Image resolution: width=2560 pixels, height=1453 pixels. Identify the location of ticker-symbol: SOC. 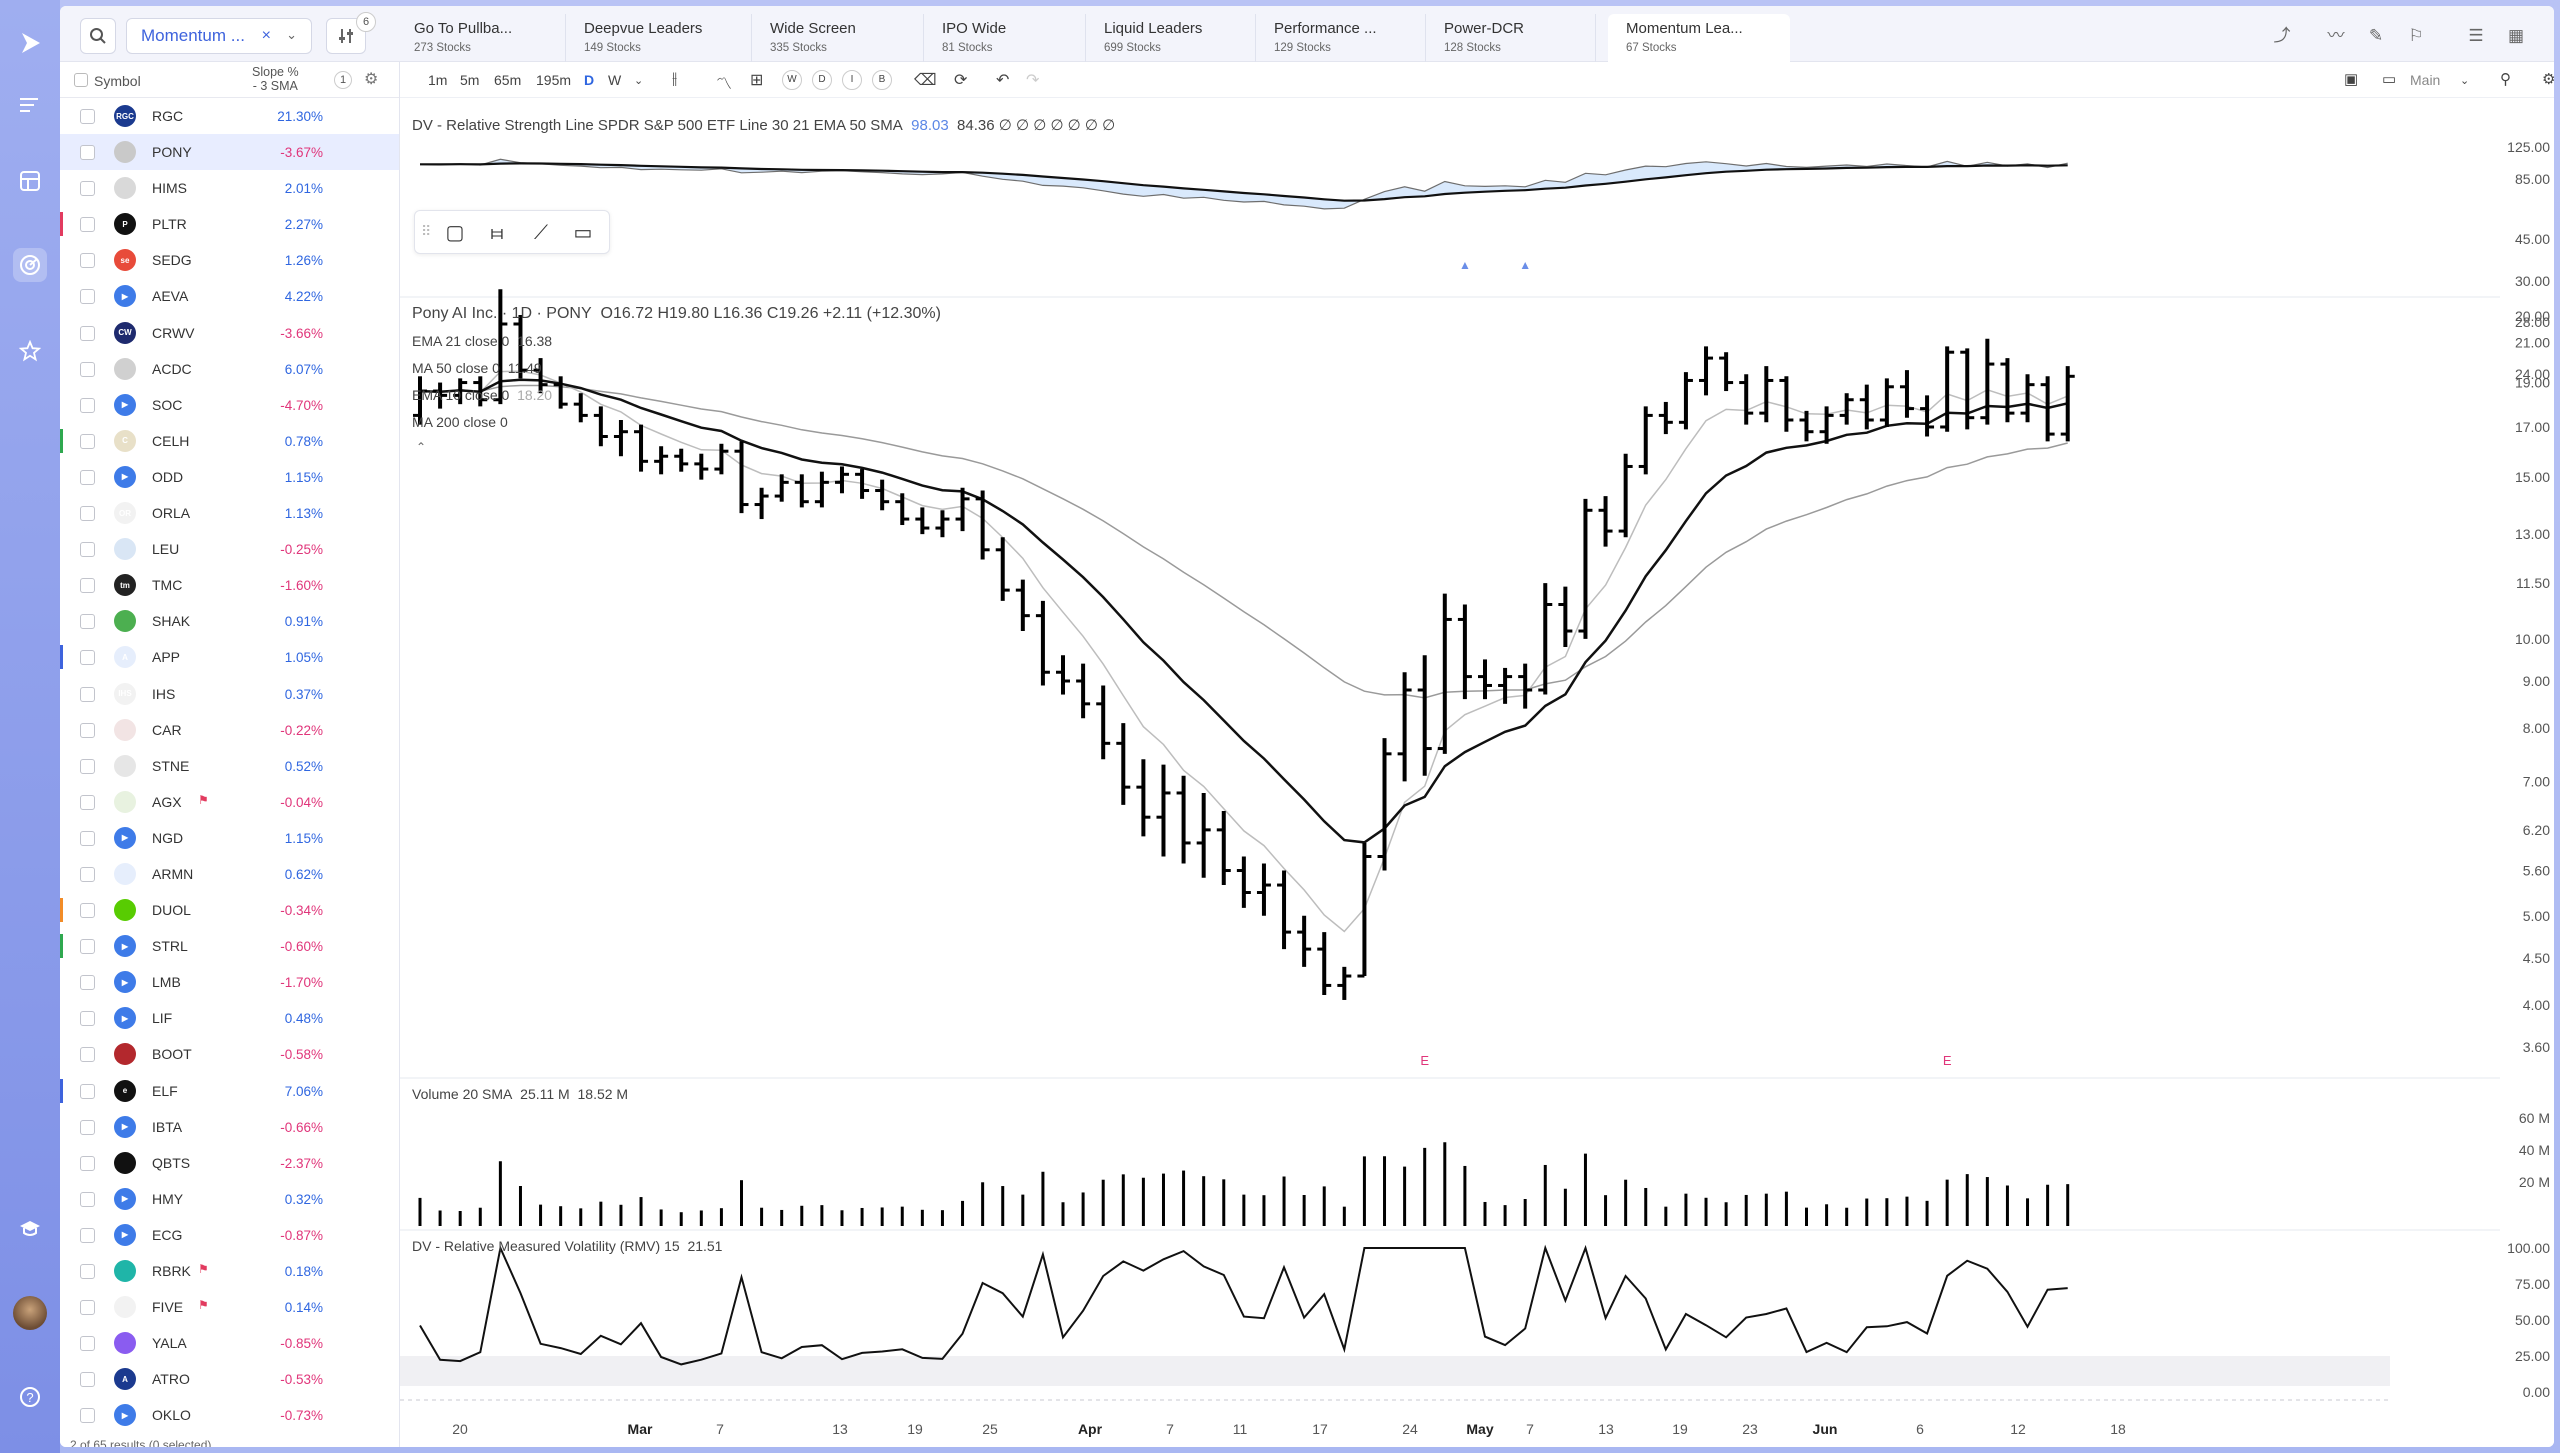
(167, 404).